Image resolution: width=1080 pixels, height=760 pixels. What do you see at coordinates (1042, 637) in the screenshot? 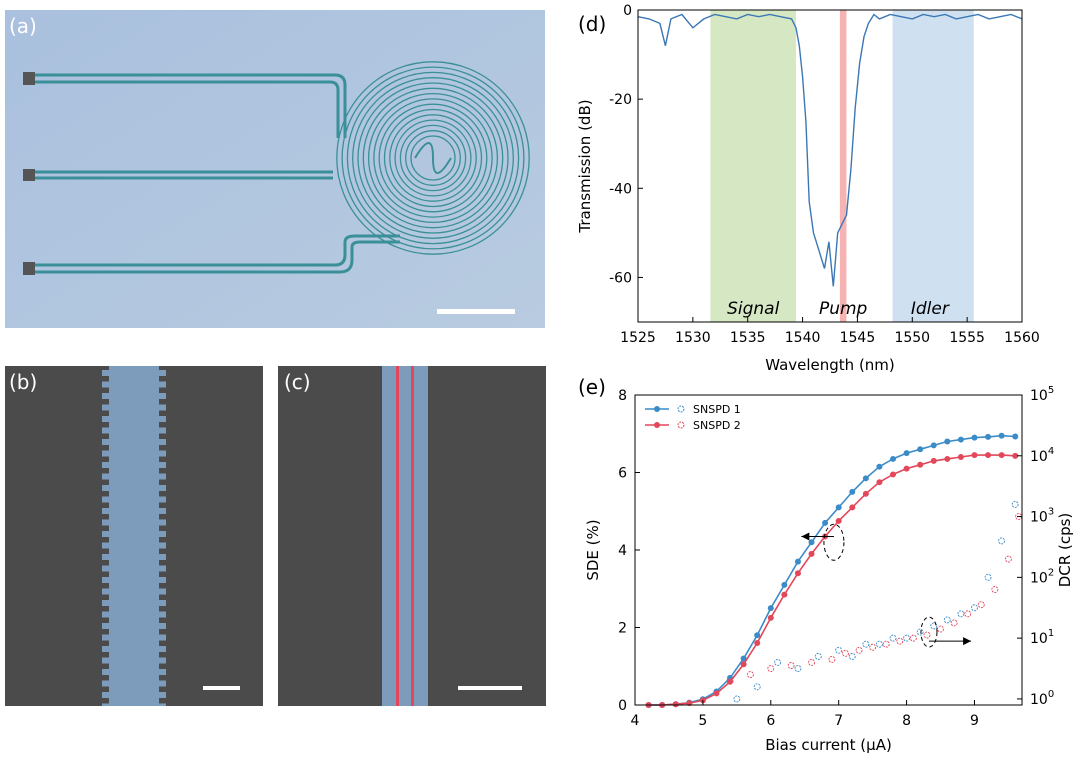
I see `y2-tick-label: 10¹` at bounding box center [1042, 637].